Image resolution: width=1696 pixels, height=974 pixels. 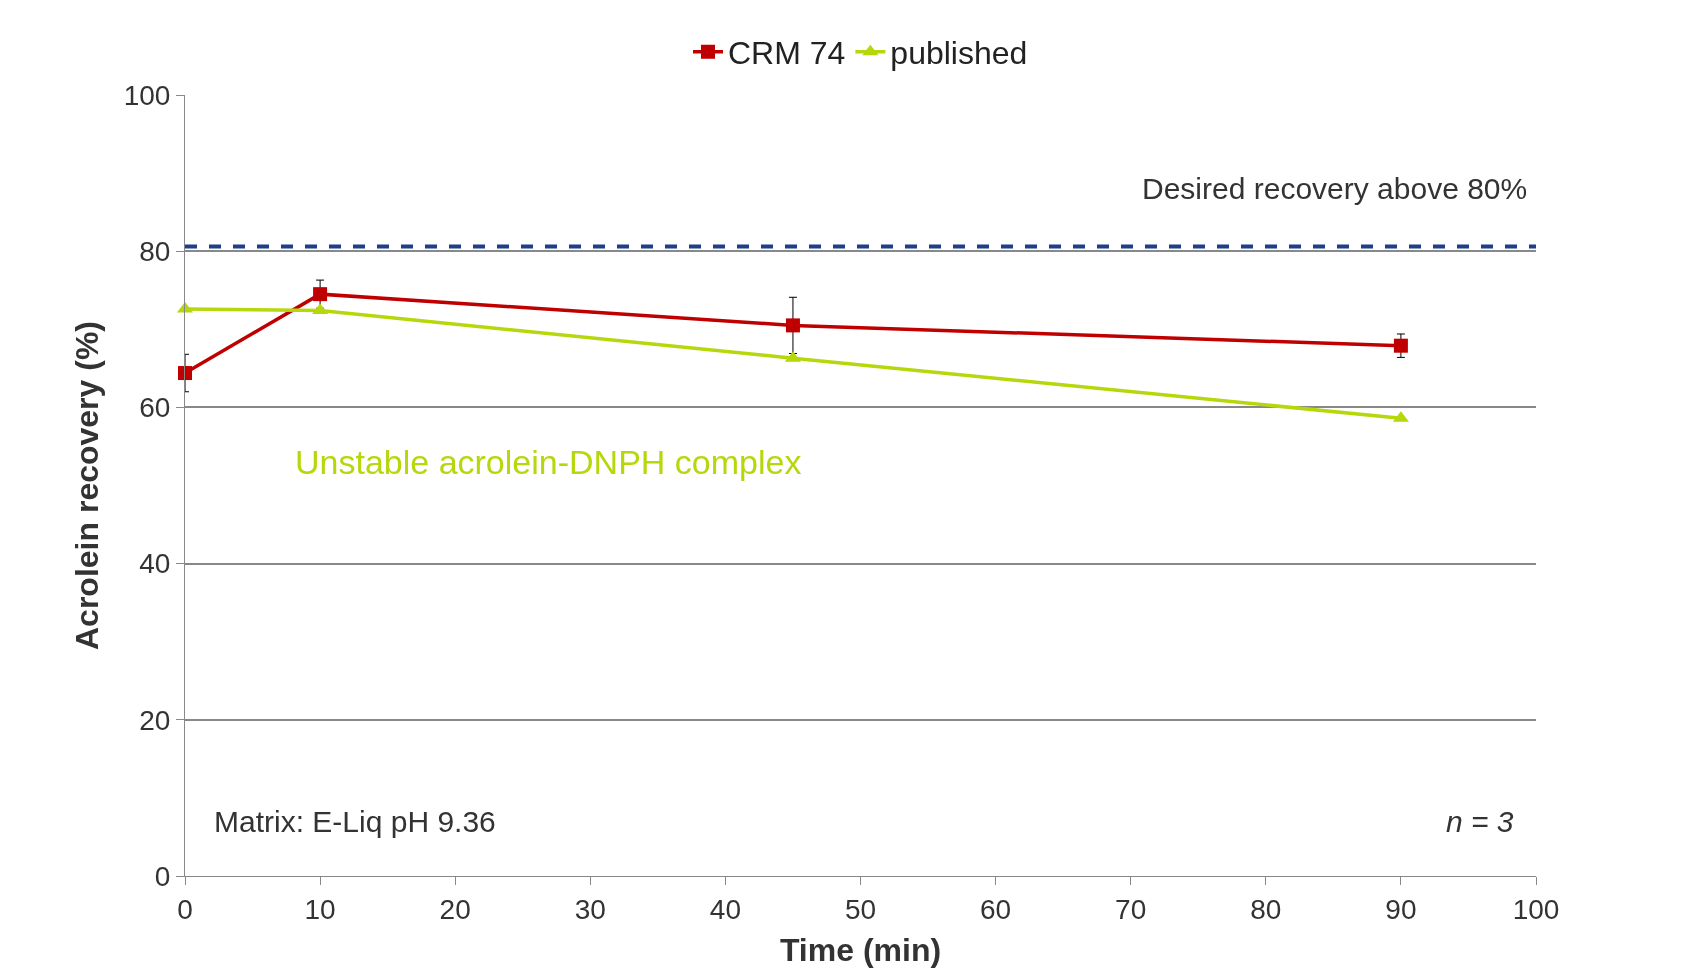 I want to click on legend-label: published, so click(x=959, y=53).